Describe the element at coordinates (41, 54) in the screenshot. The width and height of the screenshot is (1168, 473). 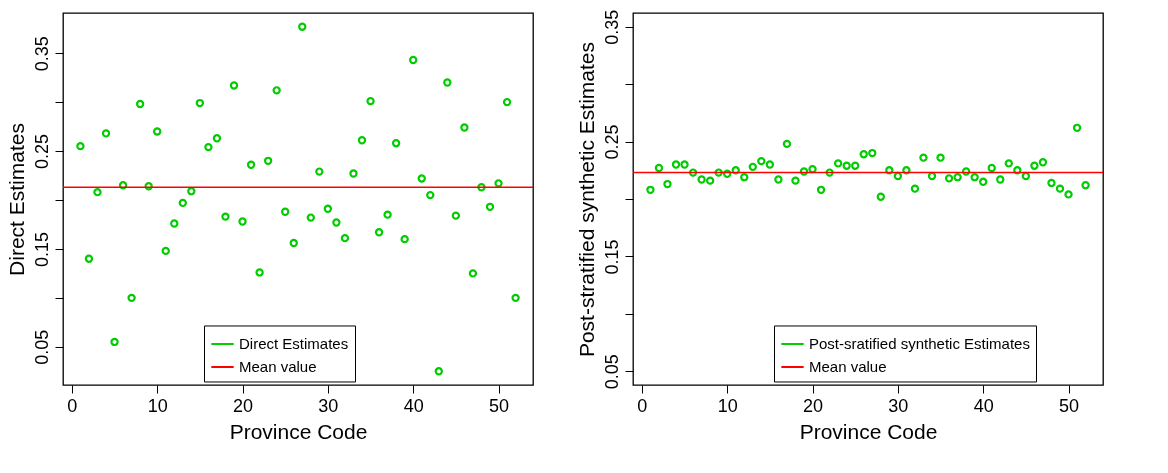
I see `y-tick-label: 0.35` at that location.